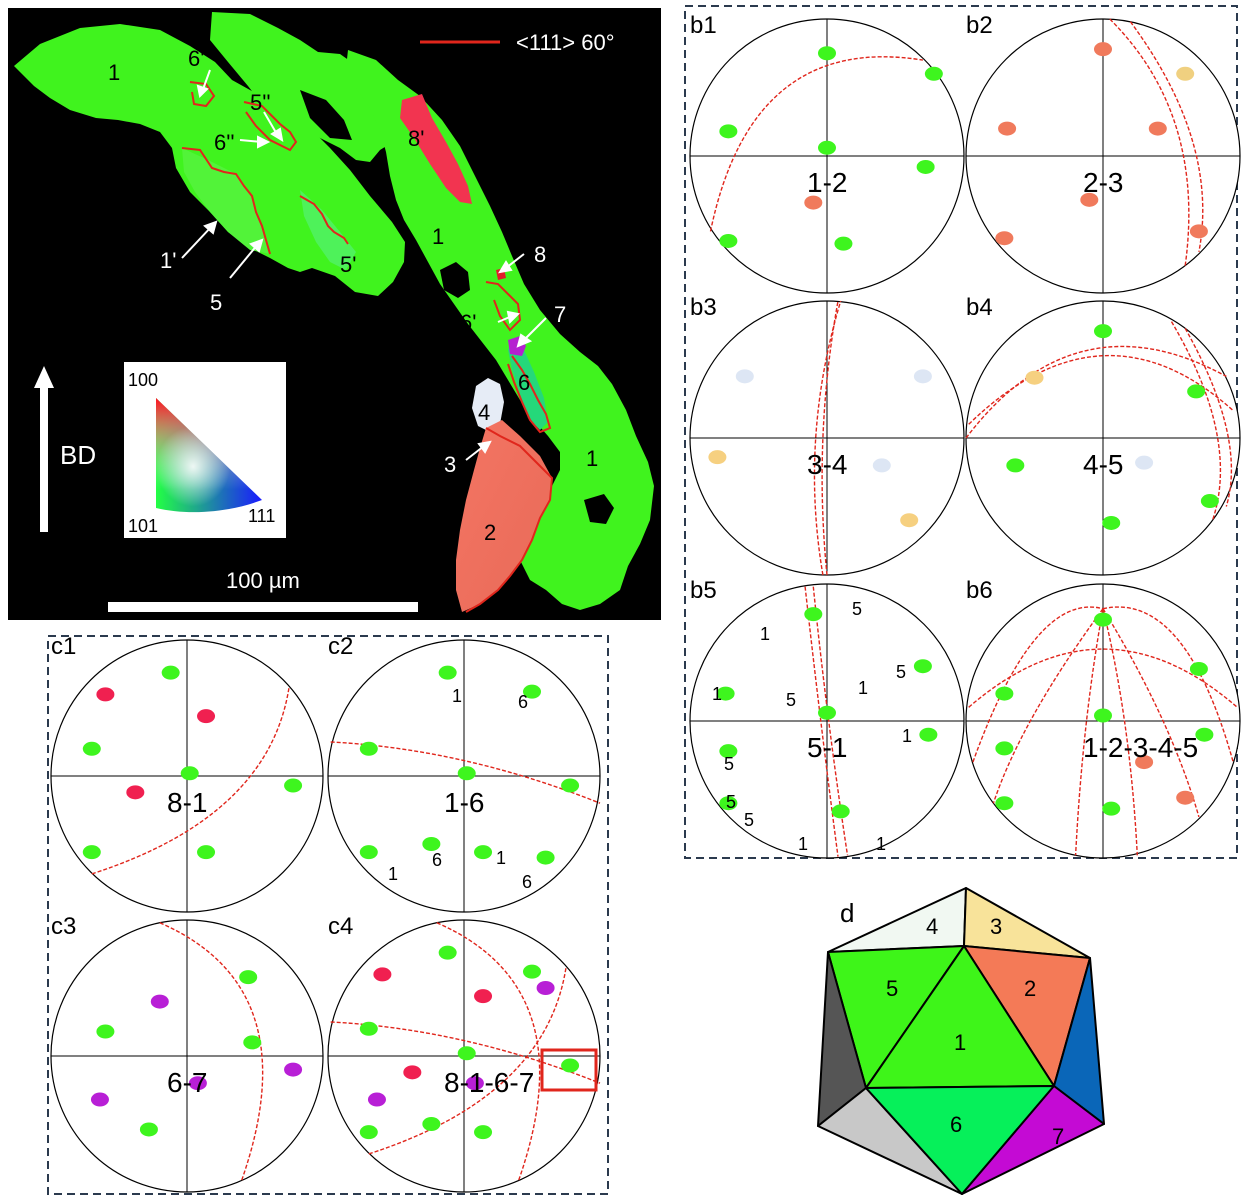  Describe the element at coordinates (187, 802) in the screenshot. I see `pair-label: 8-1` at that location.